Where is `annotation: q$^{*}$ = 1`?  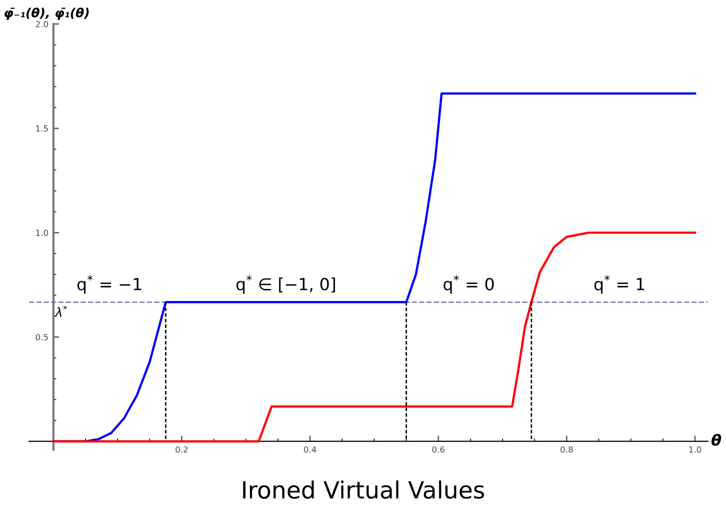
annotation: q$^{*}$ = 1 is located at coordinates (619, 284).